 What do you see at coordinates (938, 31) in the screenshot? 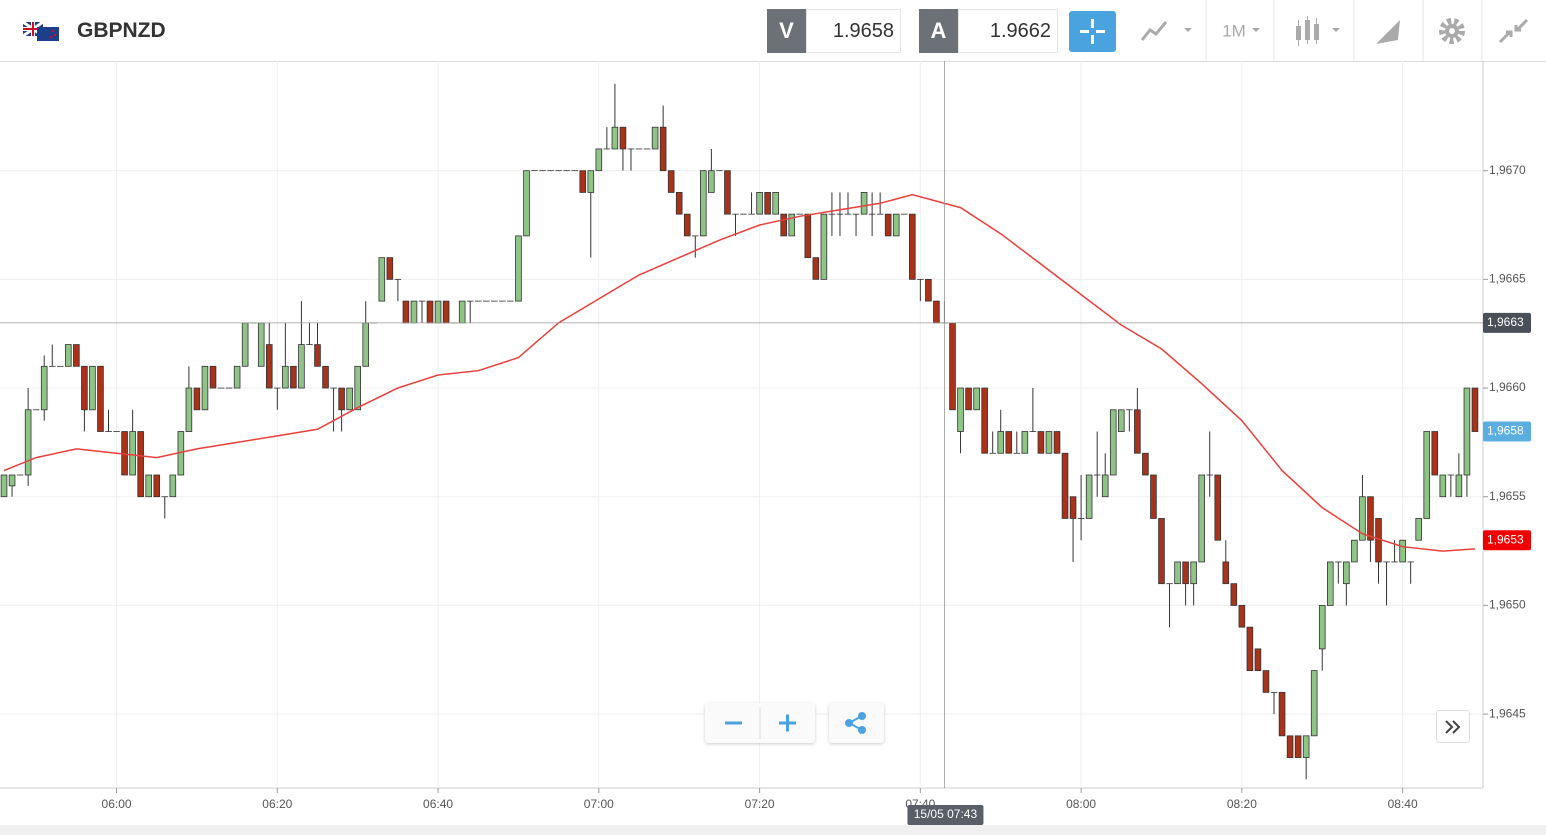
I see `buy-label: A` at bounding box center [938, 31].